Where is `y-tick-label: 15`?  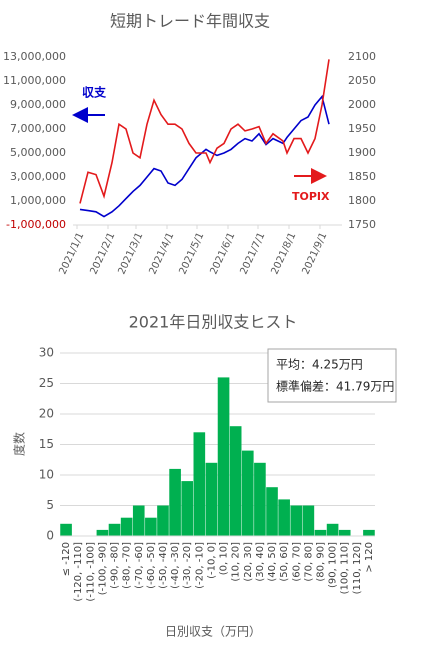
y-tick-label: 15 is located at coordinates (46, 444).